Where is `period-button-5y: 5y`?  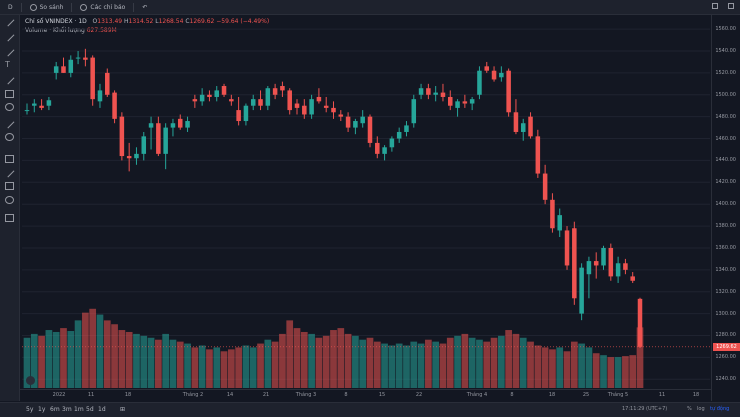
period-button-5y: 5y is located at coordinates (30, 409).